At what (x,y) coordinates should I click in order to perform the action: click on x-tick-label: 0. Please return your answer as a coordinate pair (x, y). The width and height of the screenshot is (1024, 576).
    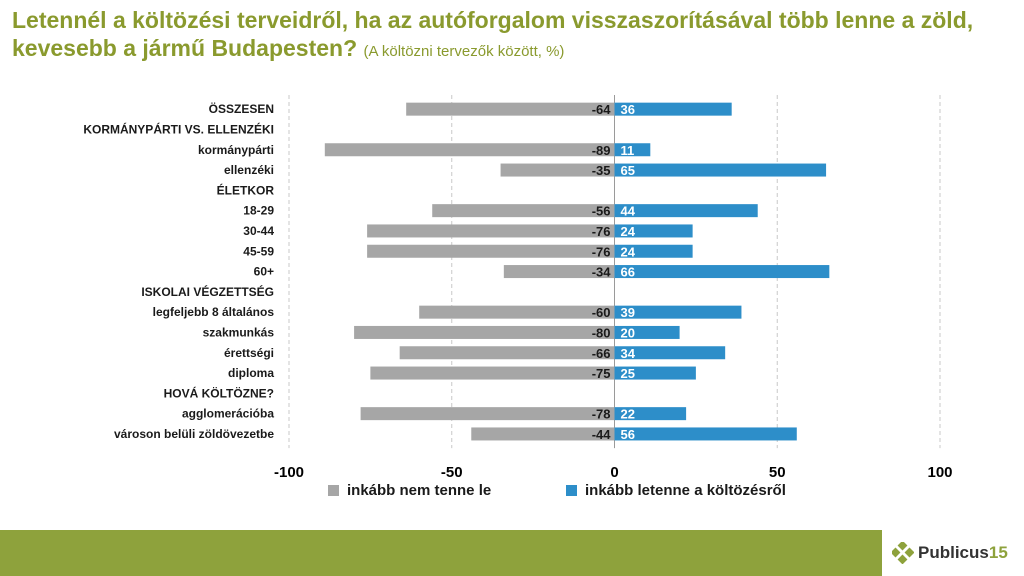
    Looking at the image, I should click on (614, 472).